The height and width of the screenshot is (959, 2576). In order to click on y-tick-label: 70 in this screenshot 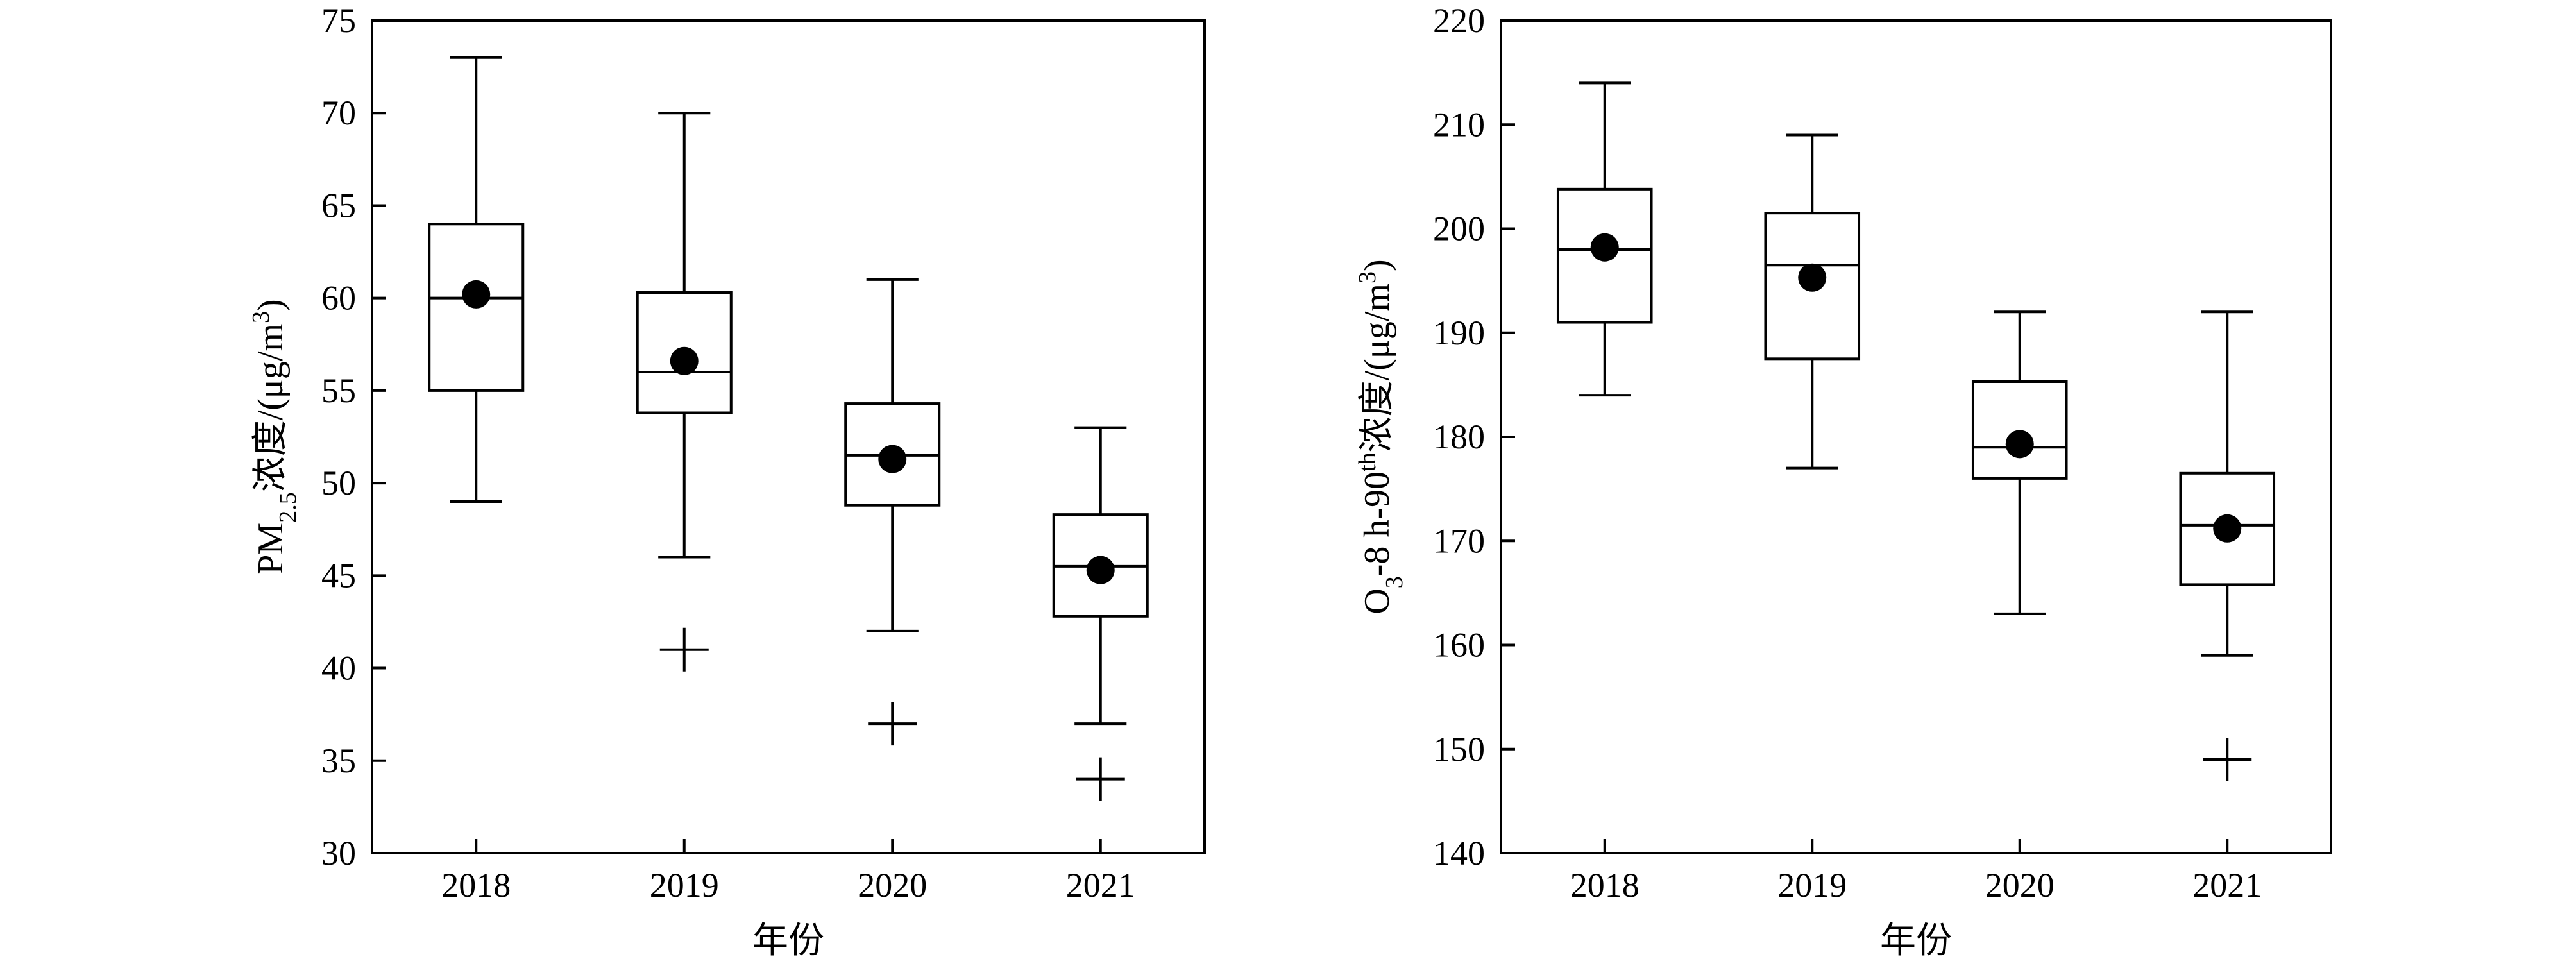, I will do `click(338, 113)`.